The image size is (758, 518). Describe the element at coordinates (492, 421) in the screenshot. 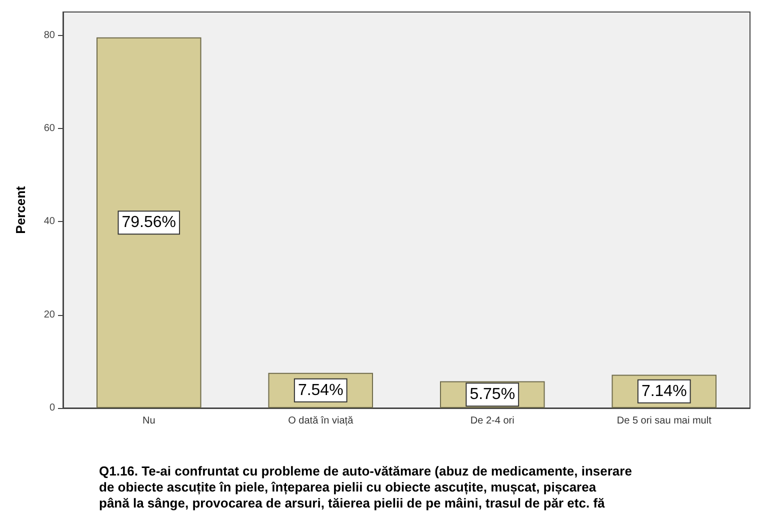

I see `x-tick-label: De 2-4 ori` at that location.